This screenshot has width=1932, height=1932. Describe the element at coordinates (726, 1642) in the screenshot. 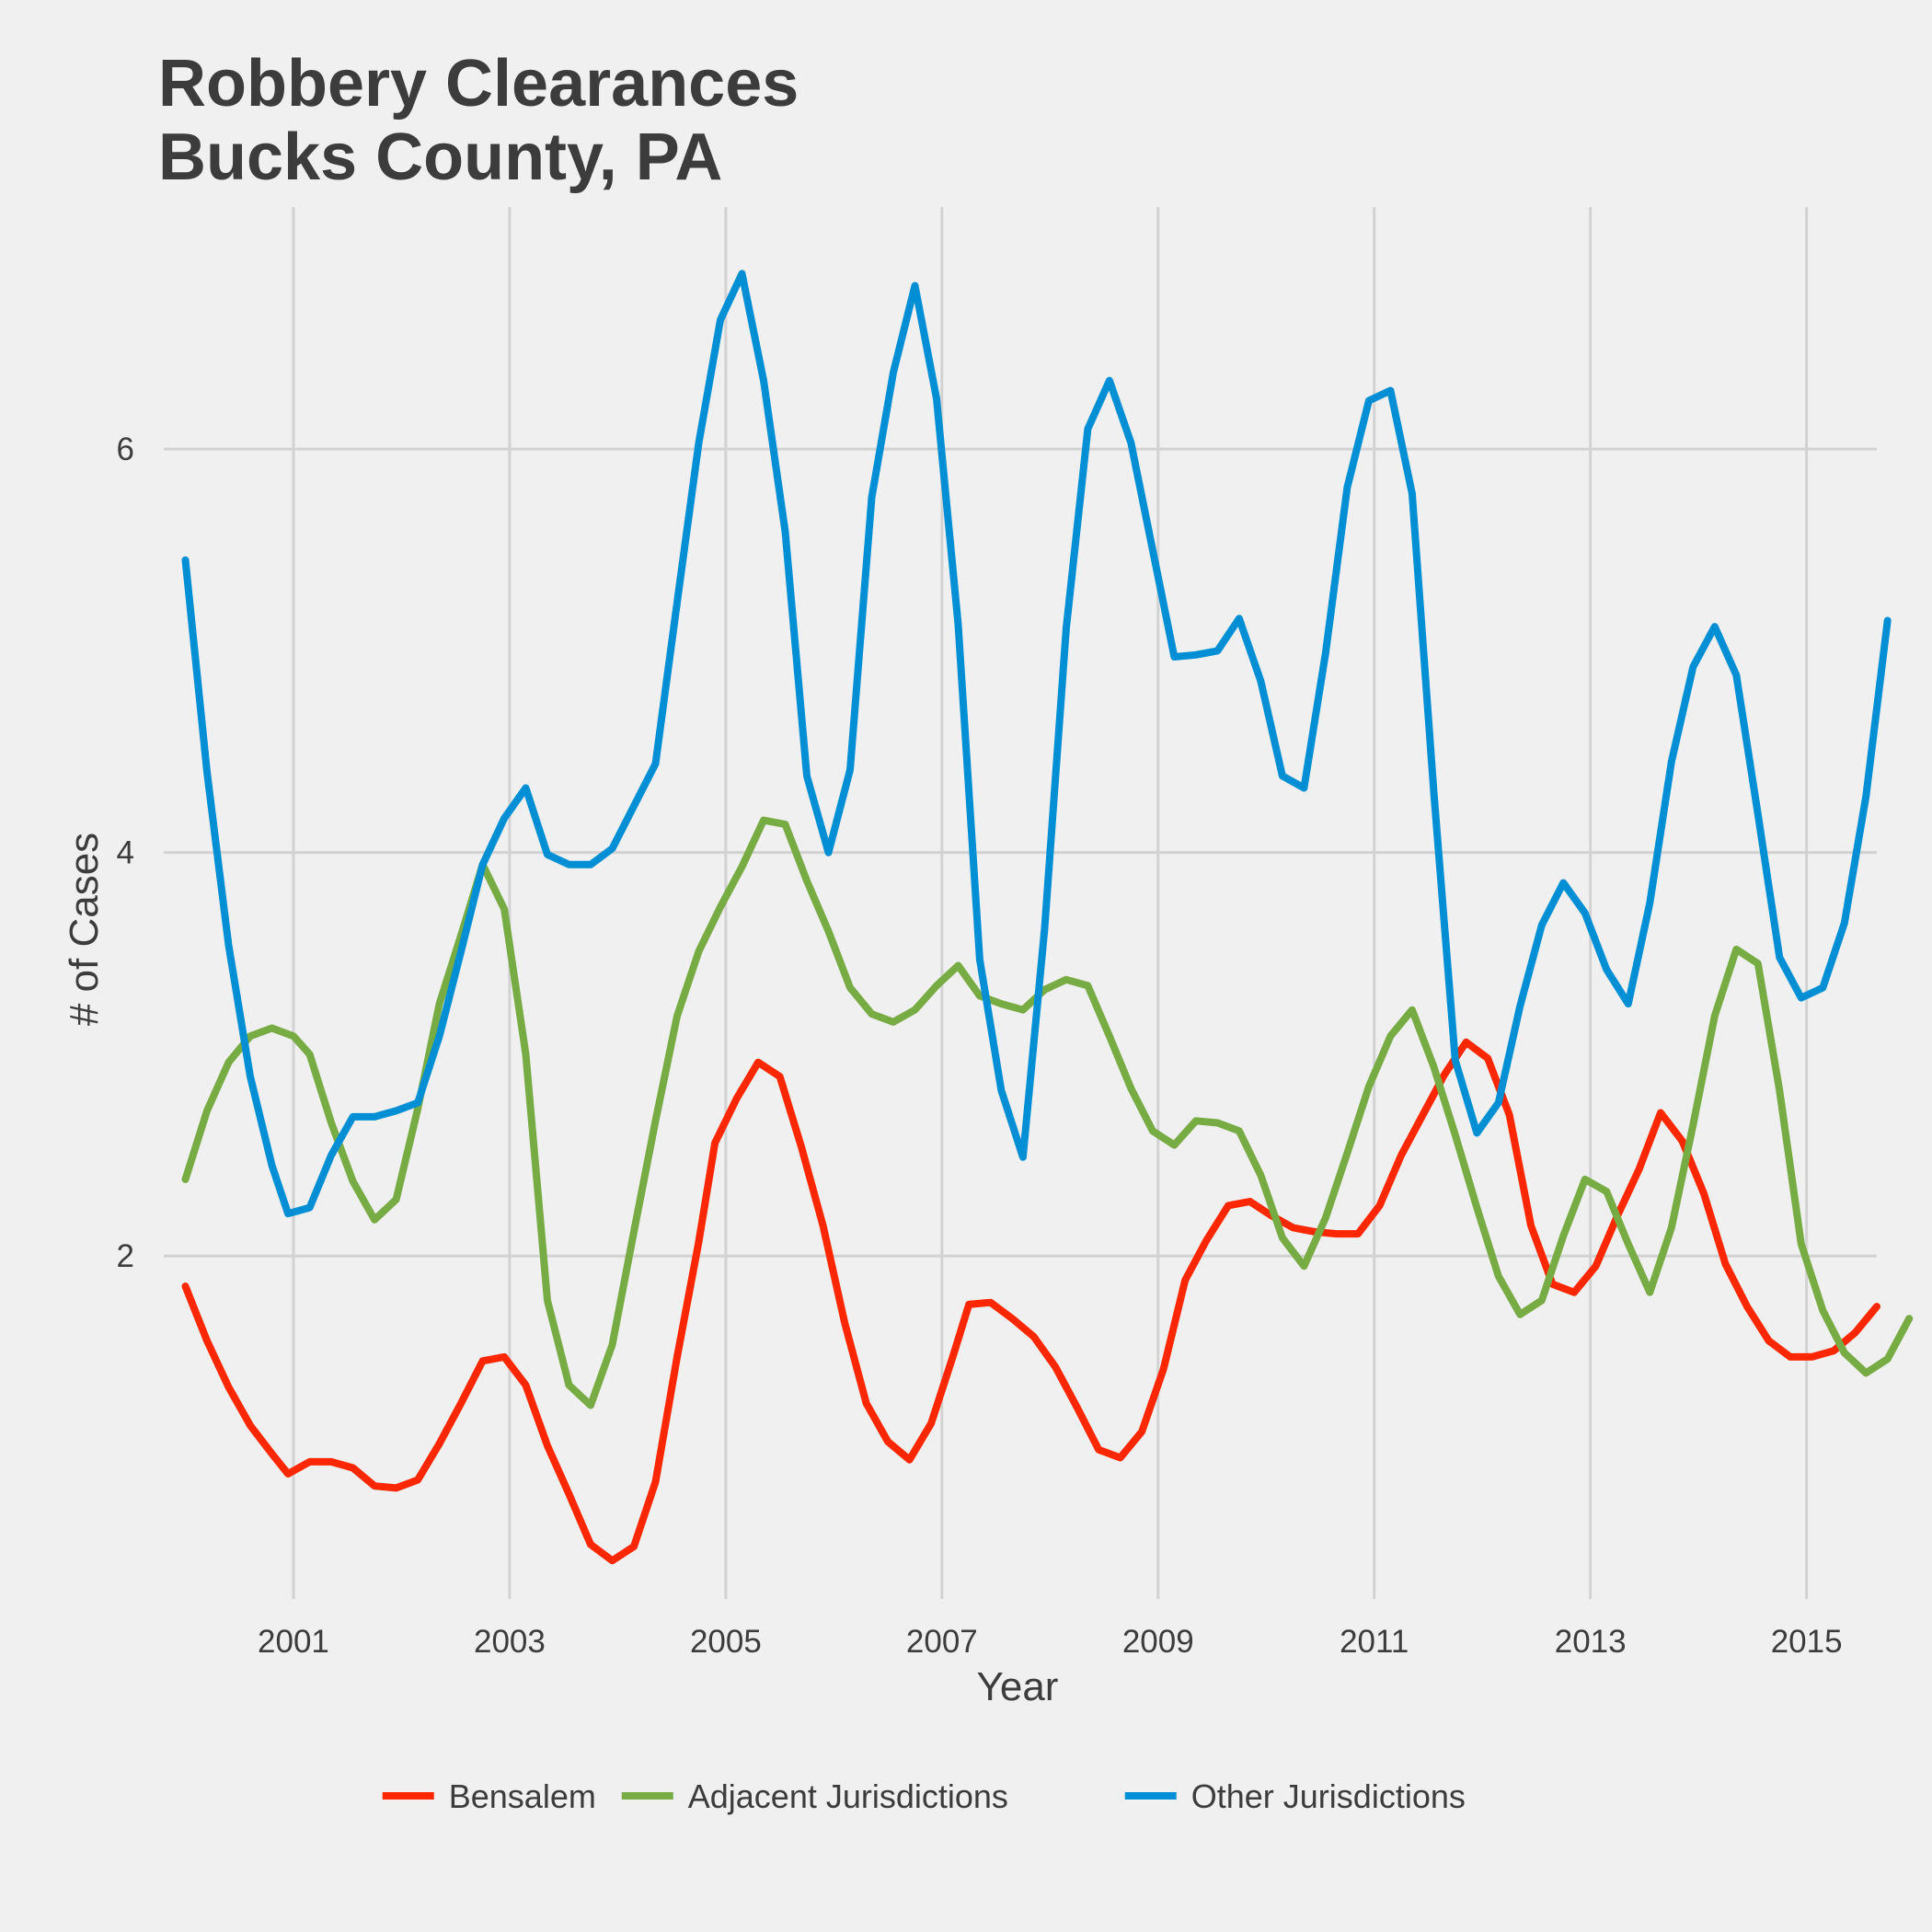

I see `x-tick-label-2005: 2005` at that location.